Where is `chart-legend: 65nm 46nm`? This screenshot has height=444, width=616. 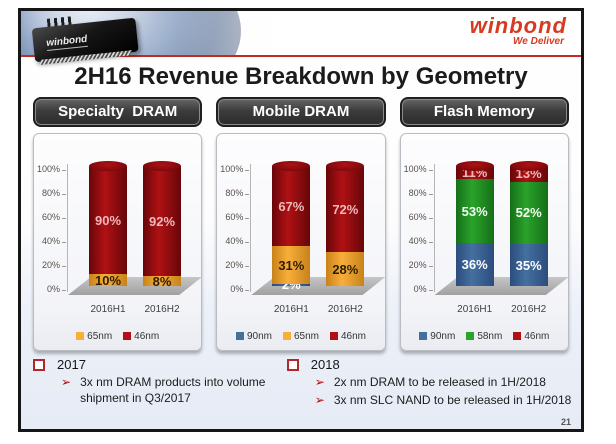
chart-legend: 65nm 46nm is located at coordinates (117, 336).